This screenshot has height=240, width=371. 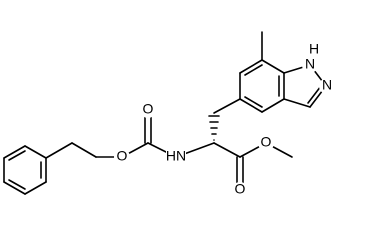 What do you see at coordinates (176, 156) in the screenshot?
I see `atom-label: HN` at bounding box center [176, 156].